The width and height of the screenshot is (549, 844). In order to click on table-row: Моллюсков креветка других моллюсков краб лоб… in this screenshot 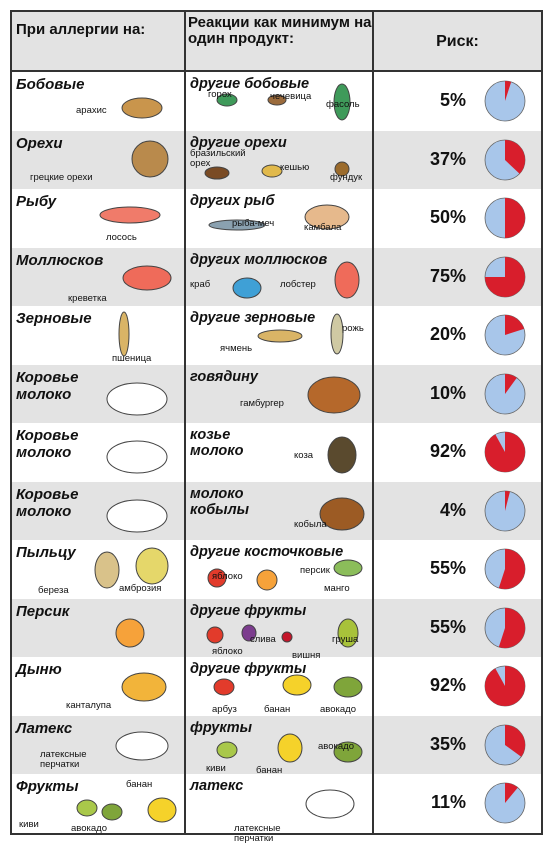, I will do `click(276, 277)`.